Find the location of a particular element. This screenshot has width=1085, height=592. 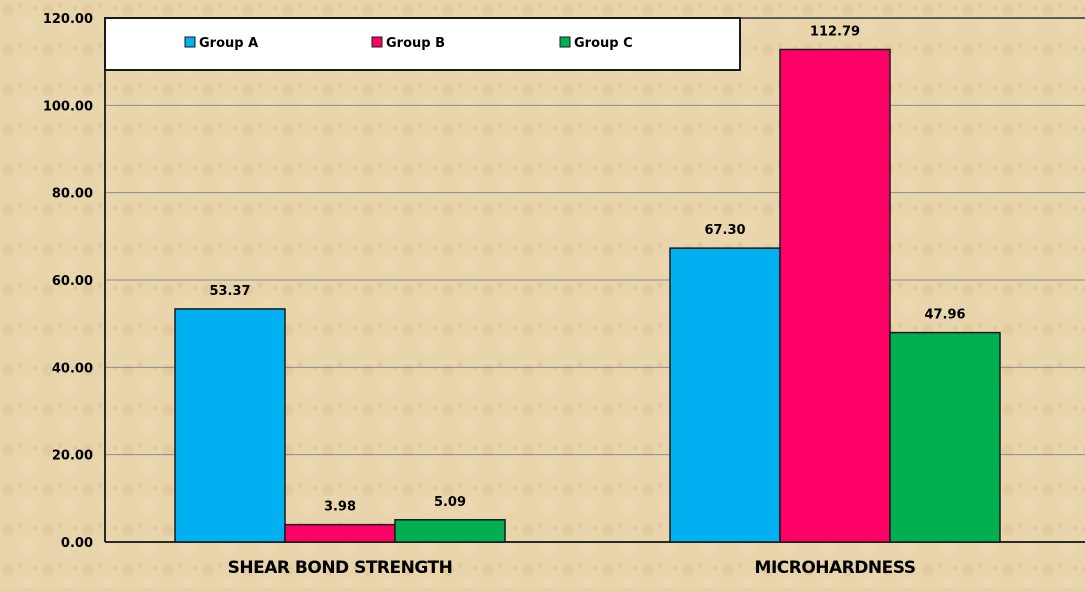

bar-group-c-shear-bond-strength is located at coordinates (450, 531).